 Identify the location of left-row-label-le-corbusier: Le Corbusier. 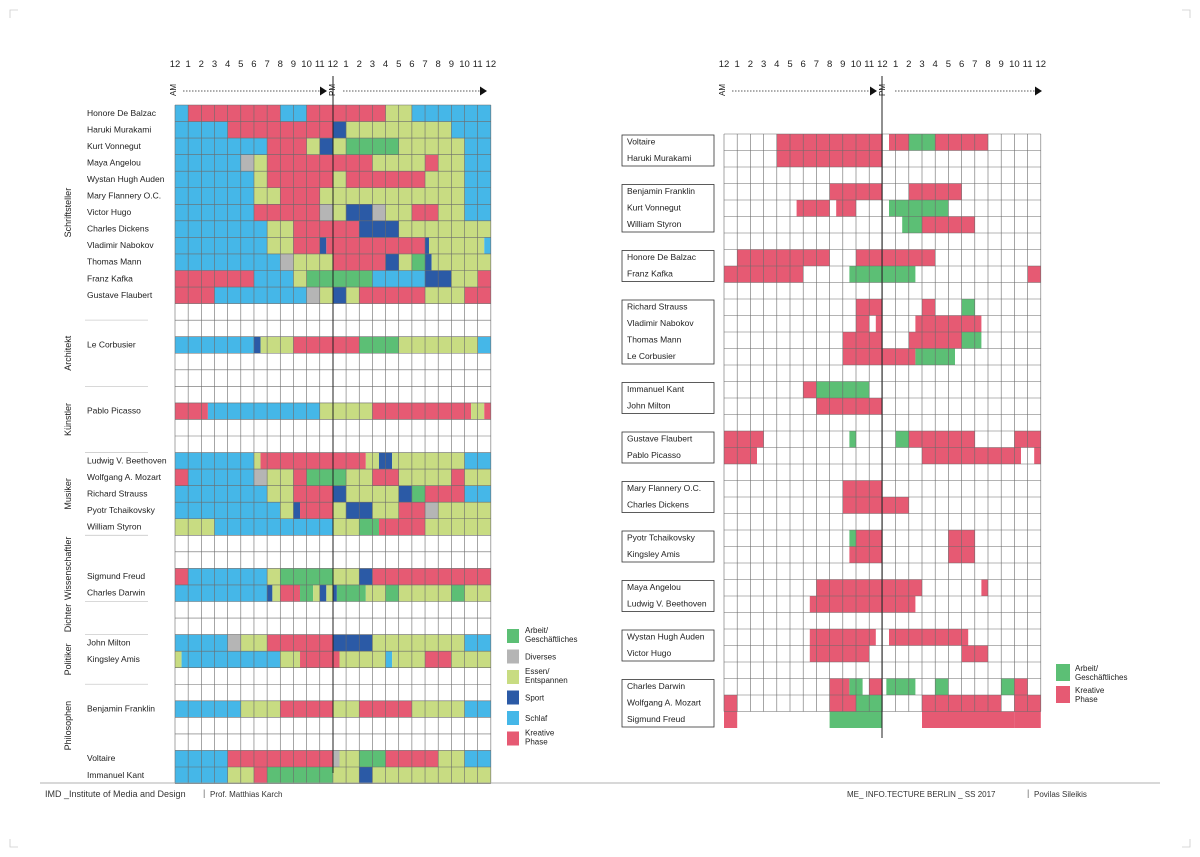
(111, 344).